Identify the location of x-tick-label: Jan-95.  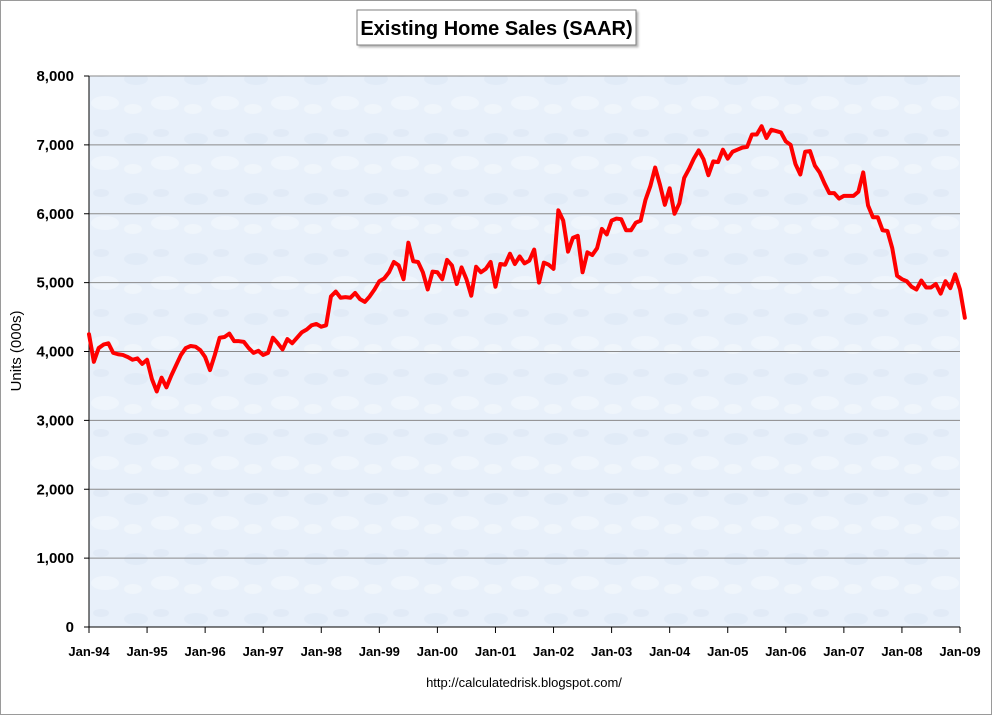
(146, 651).